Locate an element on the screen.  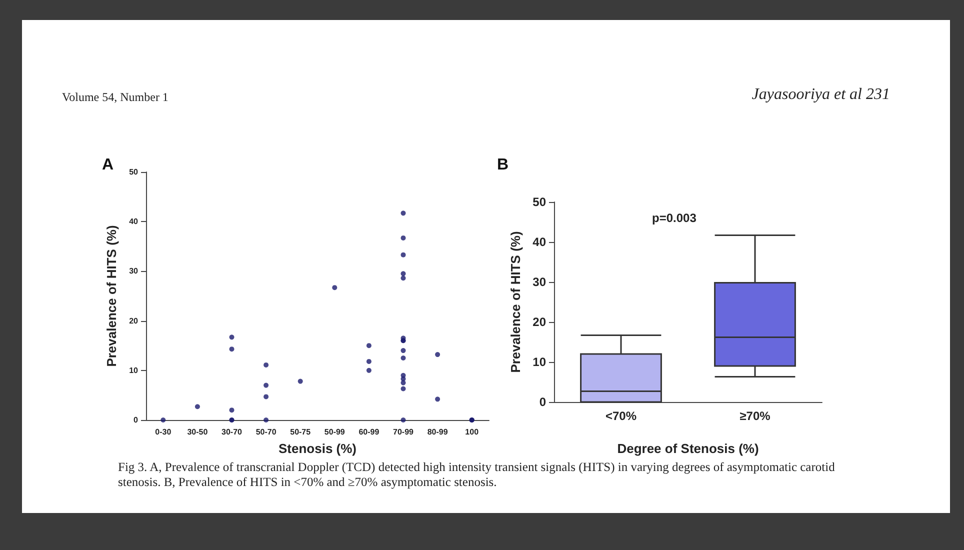
x-axis-title: Stenosis (%) is located at coordinates (317, 448).